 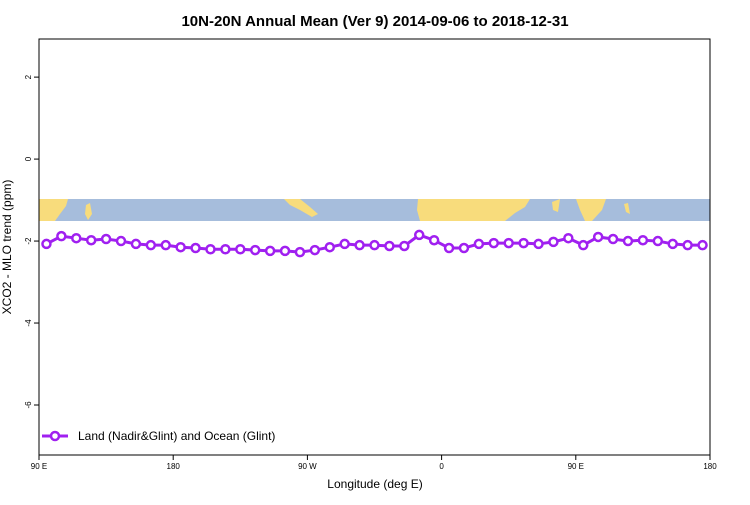 What do you see at coordinates (55, 436) in the screenshot?
I see `legend-marker` at bounding box center [55, 436].